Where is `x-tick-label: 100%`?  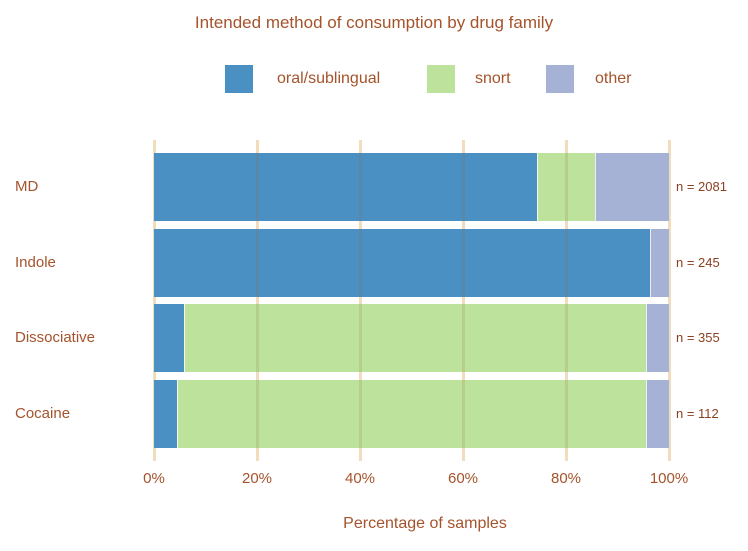 x-tick-label: 100% is located at coordinates (669, 478).